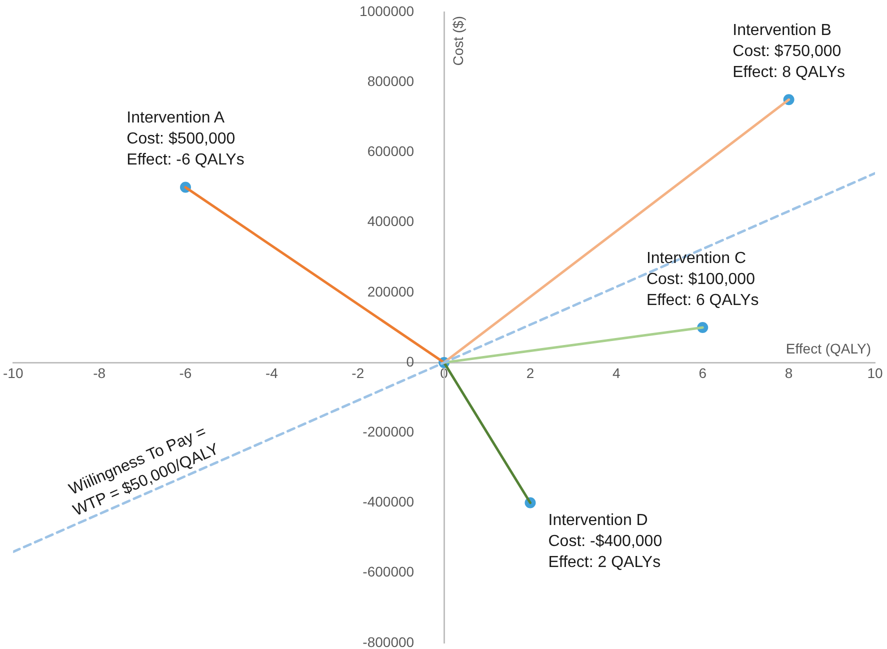 This screenshot has height=649, width=887. I want to click on x-tick-label: 10, so click(875, 372).